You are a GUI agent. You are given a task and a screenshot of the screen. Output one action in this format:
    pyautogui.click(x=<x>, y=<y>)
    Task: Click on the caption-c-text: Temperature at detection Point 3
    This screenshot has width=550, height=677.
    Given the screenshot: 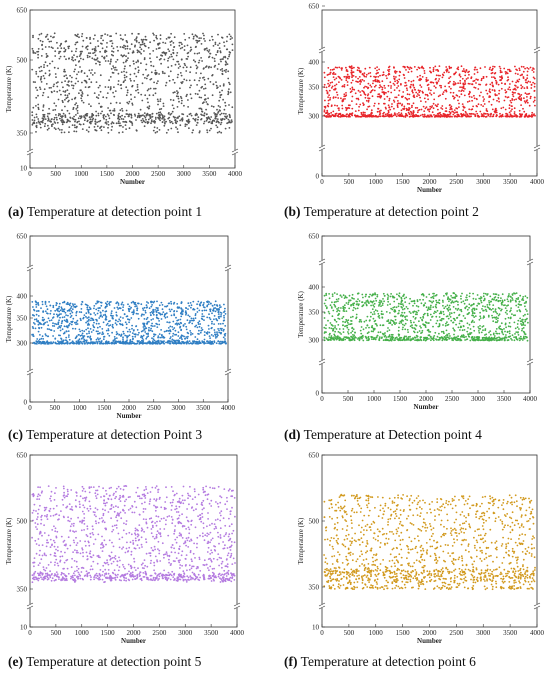 What is the action you would take?
    pyautogui.click(x=114, y=434)
    